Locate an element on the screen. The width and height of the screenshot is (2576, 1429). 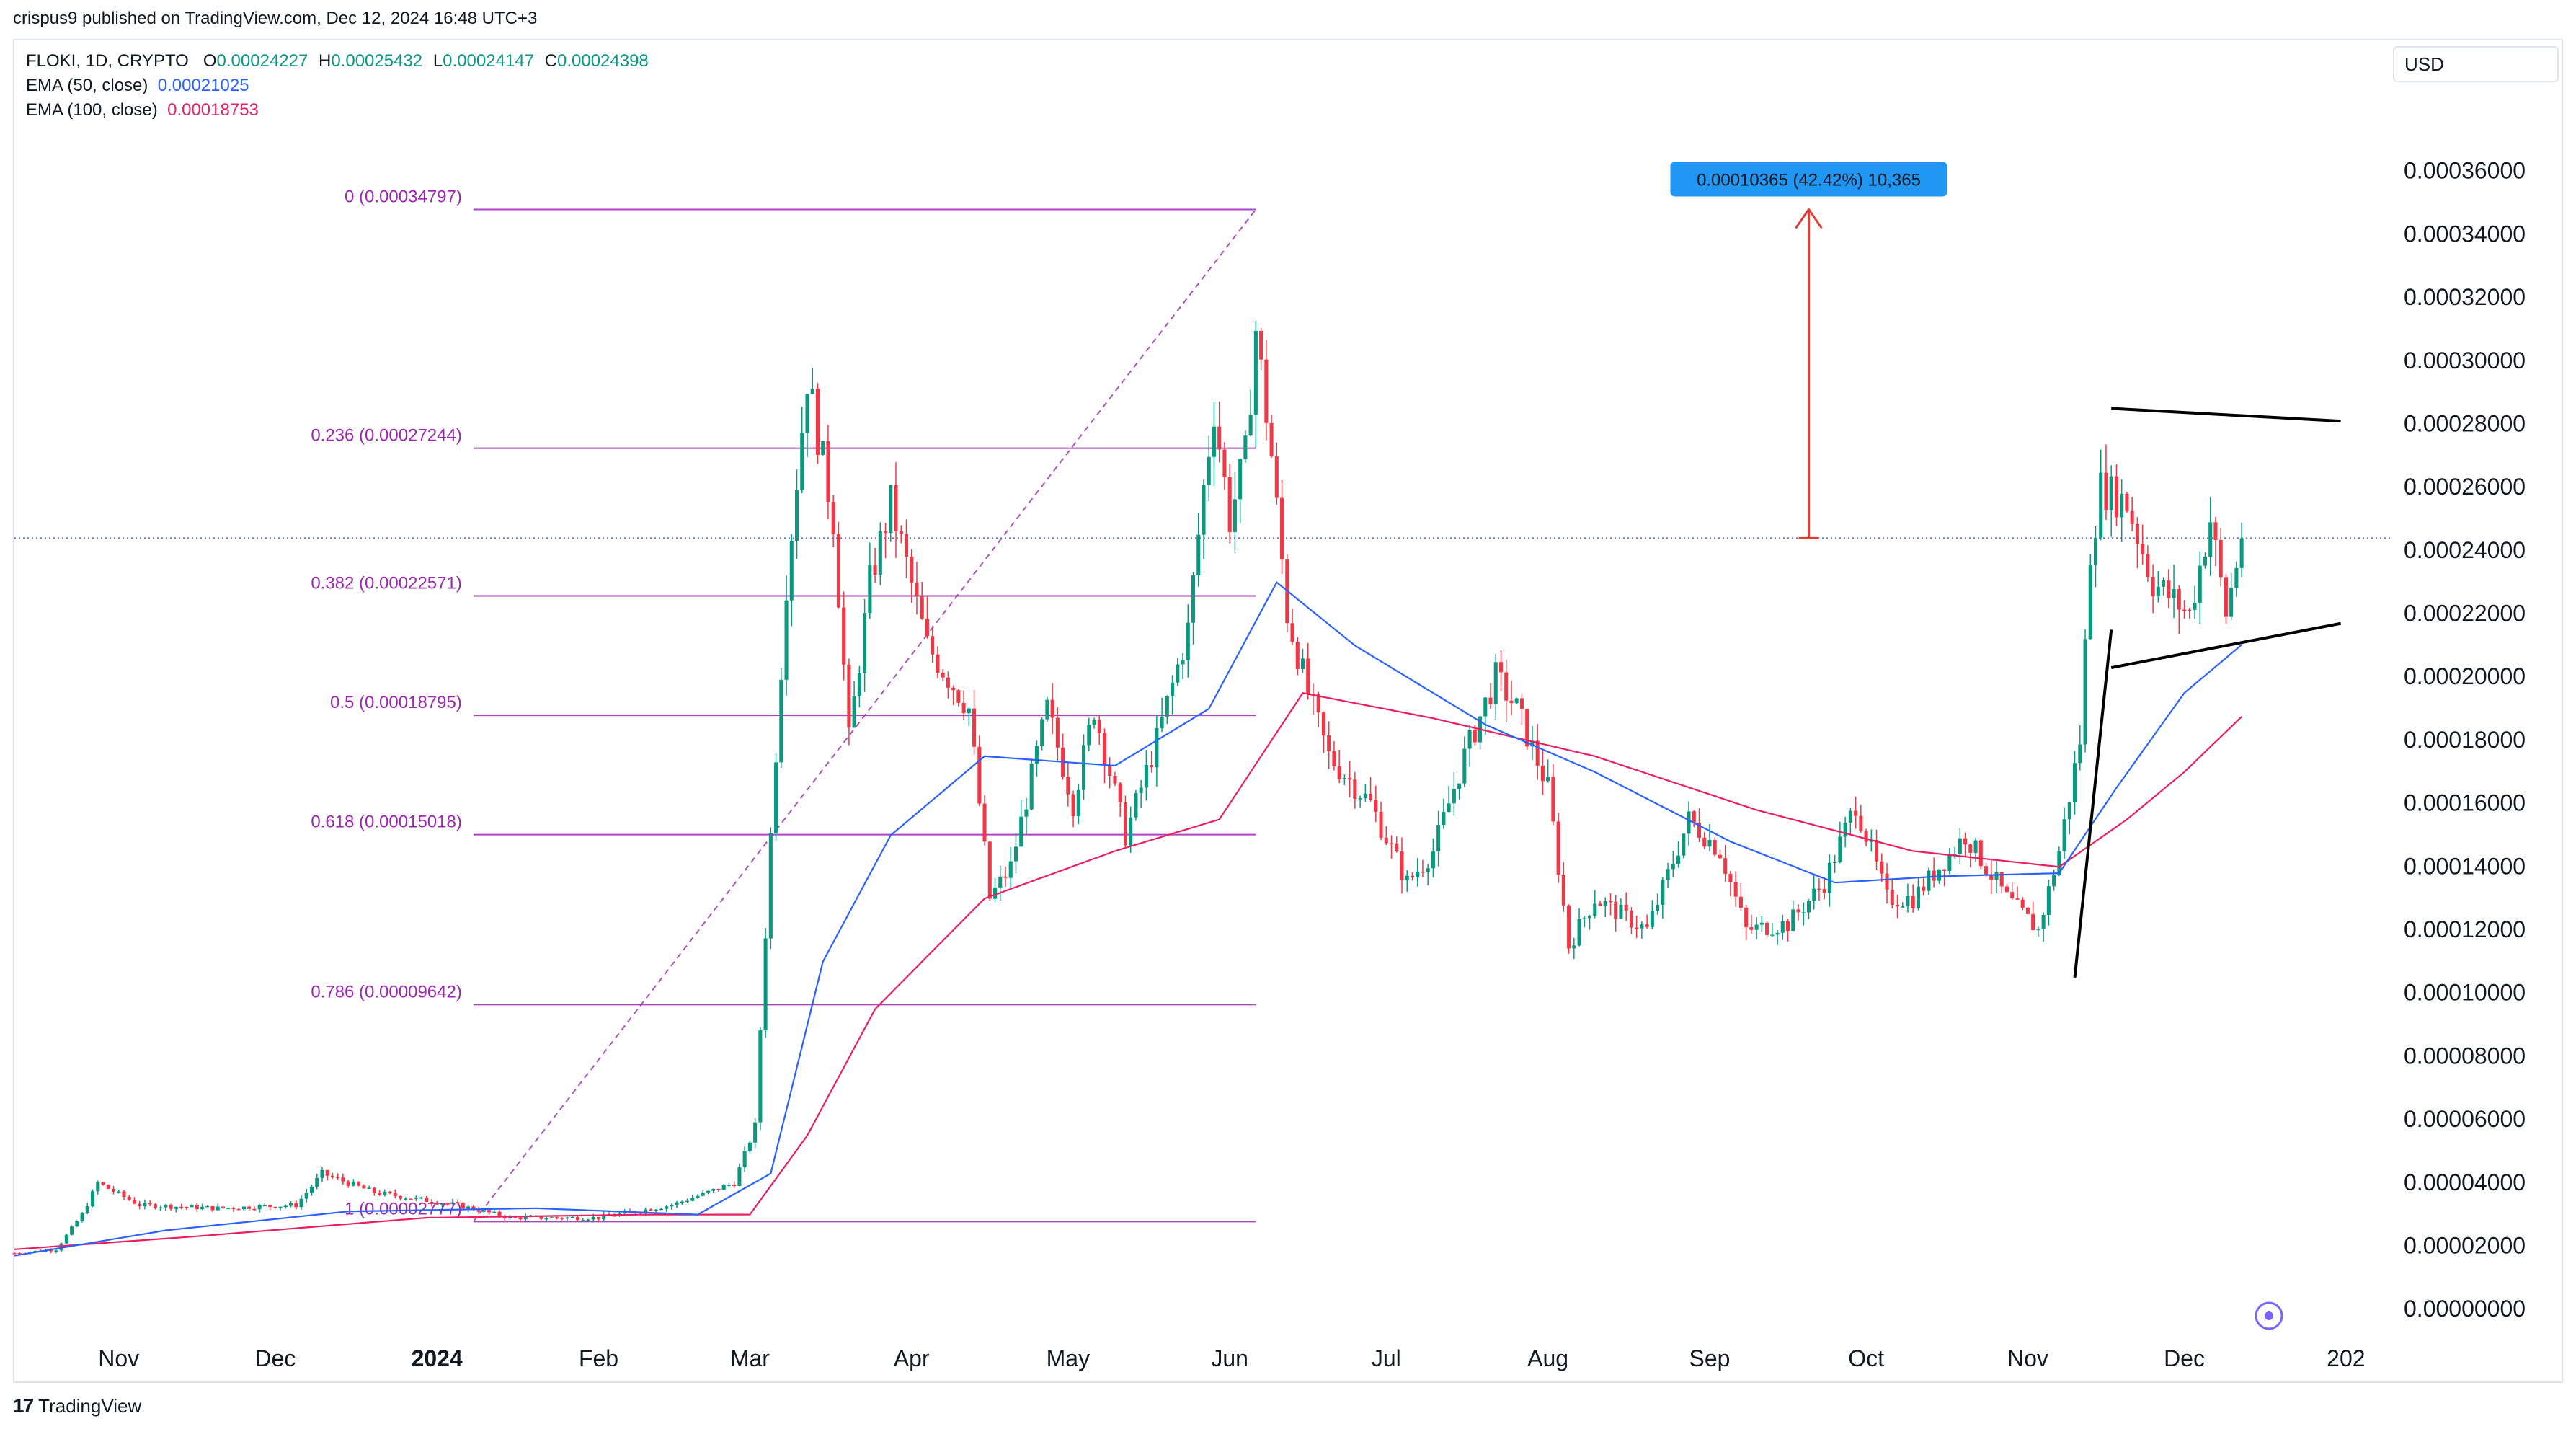
open-label: O is located at coordinates (210, 61).